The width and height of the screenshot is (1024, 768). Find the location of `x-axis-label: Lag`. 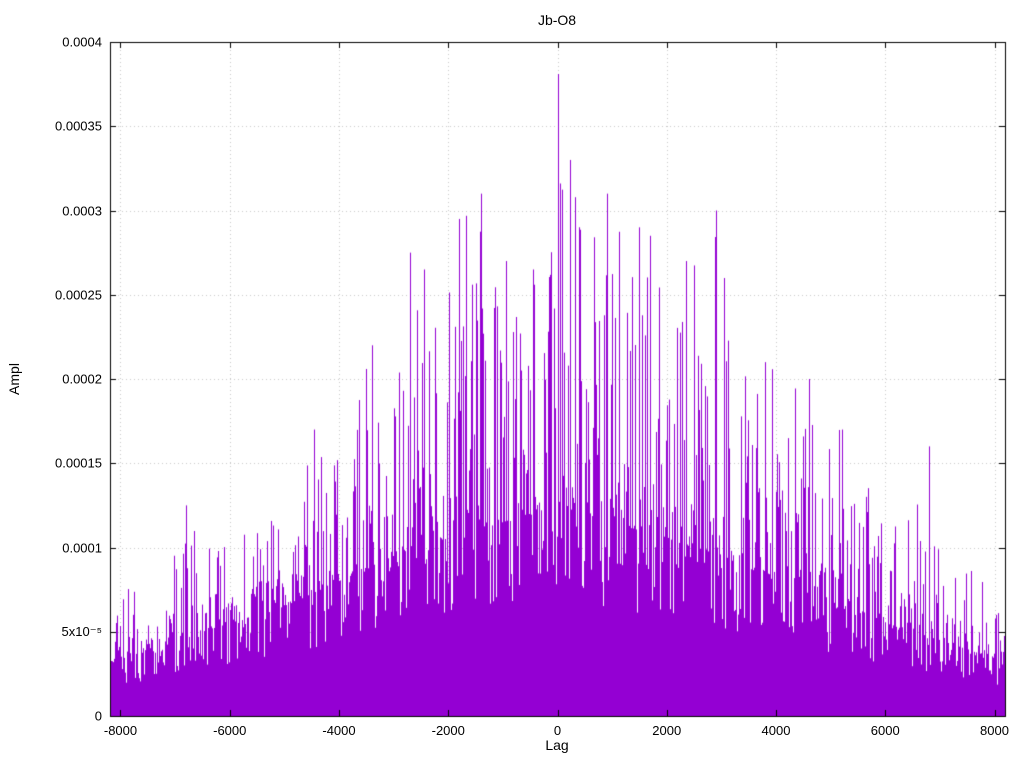

x-axis-label: Lag is located at coordinates (557, 745).